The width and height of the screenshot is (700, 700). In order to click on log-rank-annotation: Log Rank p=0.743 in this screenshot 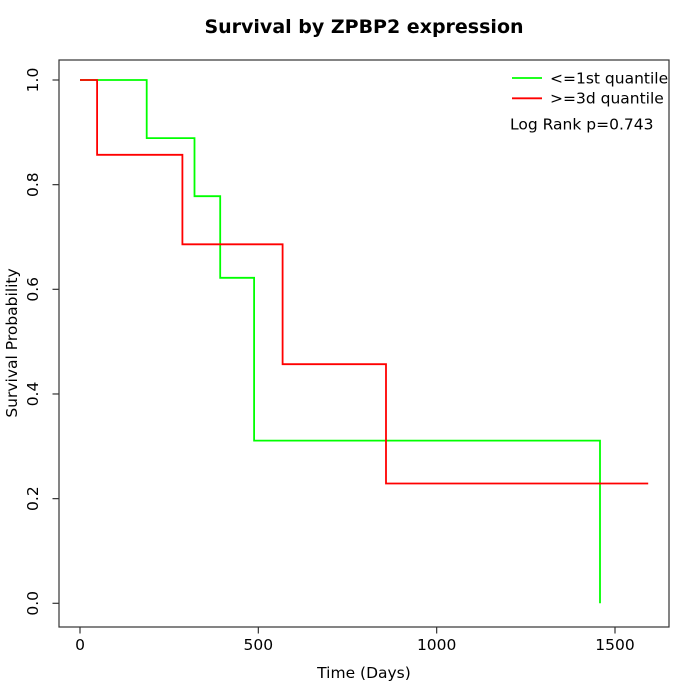, I will do `click(581, 125)`.